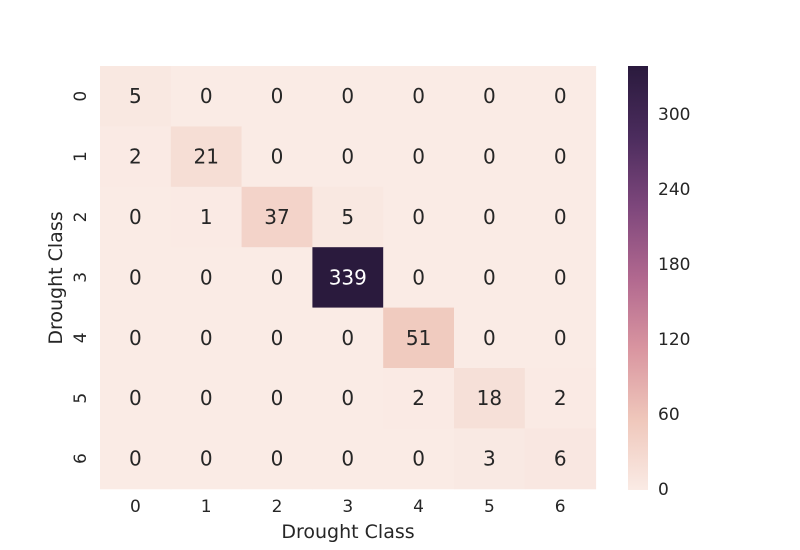 This screenshot has height=550, width=800. Describe the element at coordinates (206, 278) in the screenshot. I see `heatmap-cell-r3-c1` at that location.